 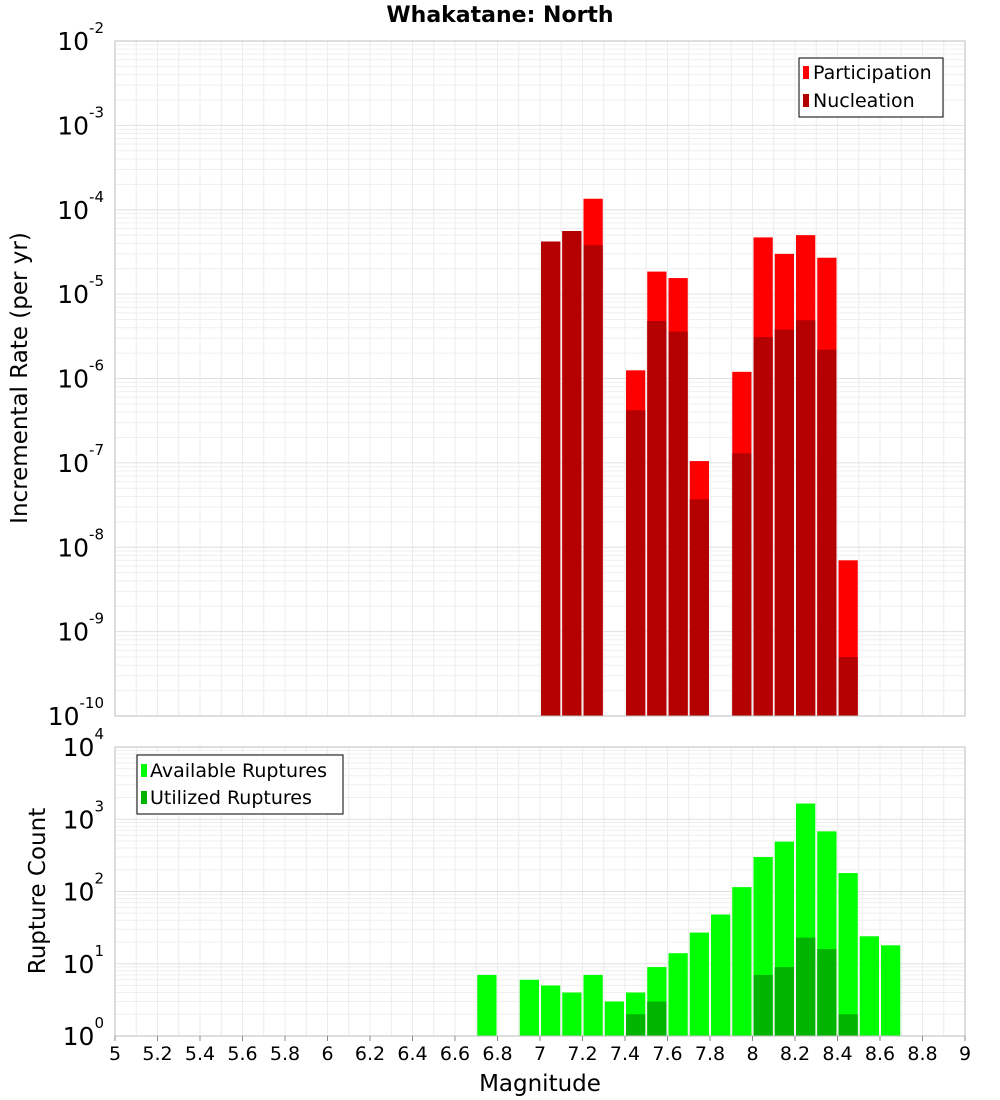 What do you see at coordinates (80, 375) in the screenshot?
I see `rate-y-tick-label: 10⁻⁶` at bounding box center [80, 375].